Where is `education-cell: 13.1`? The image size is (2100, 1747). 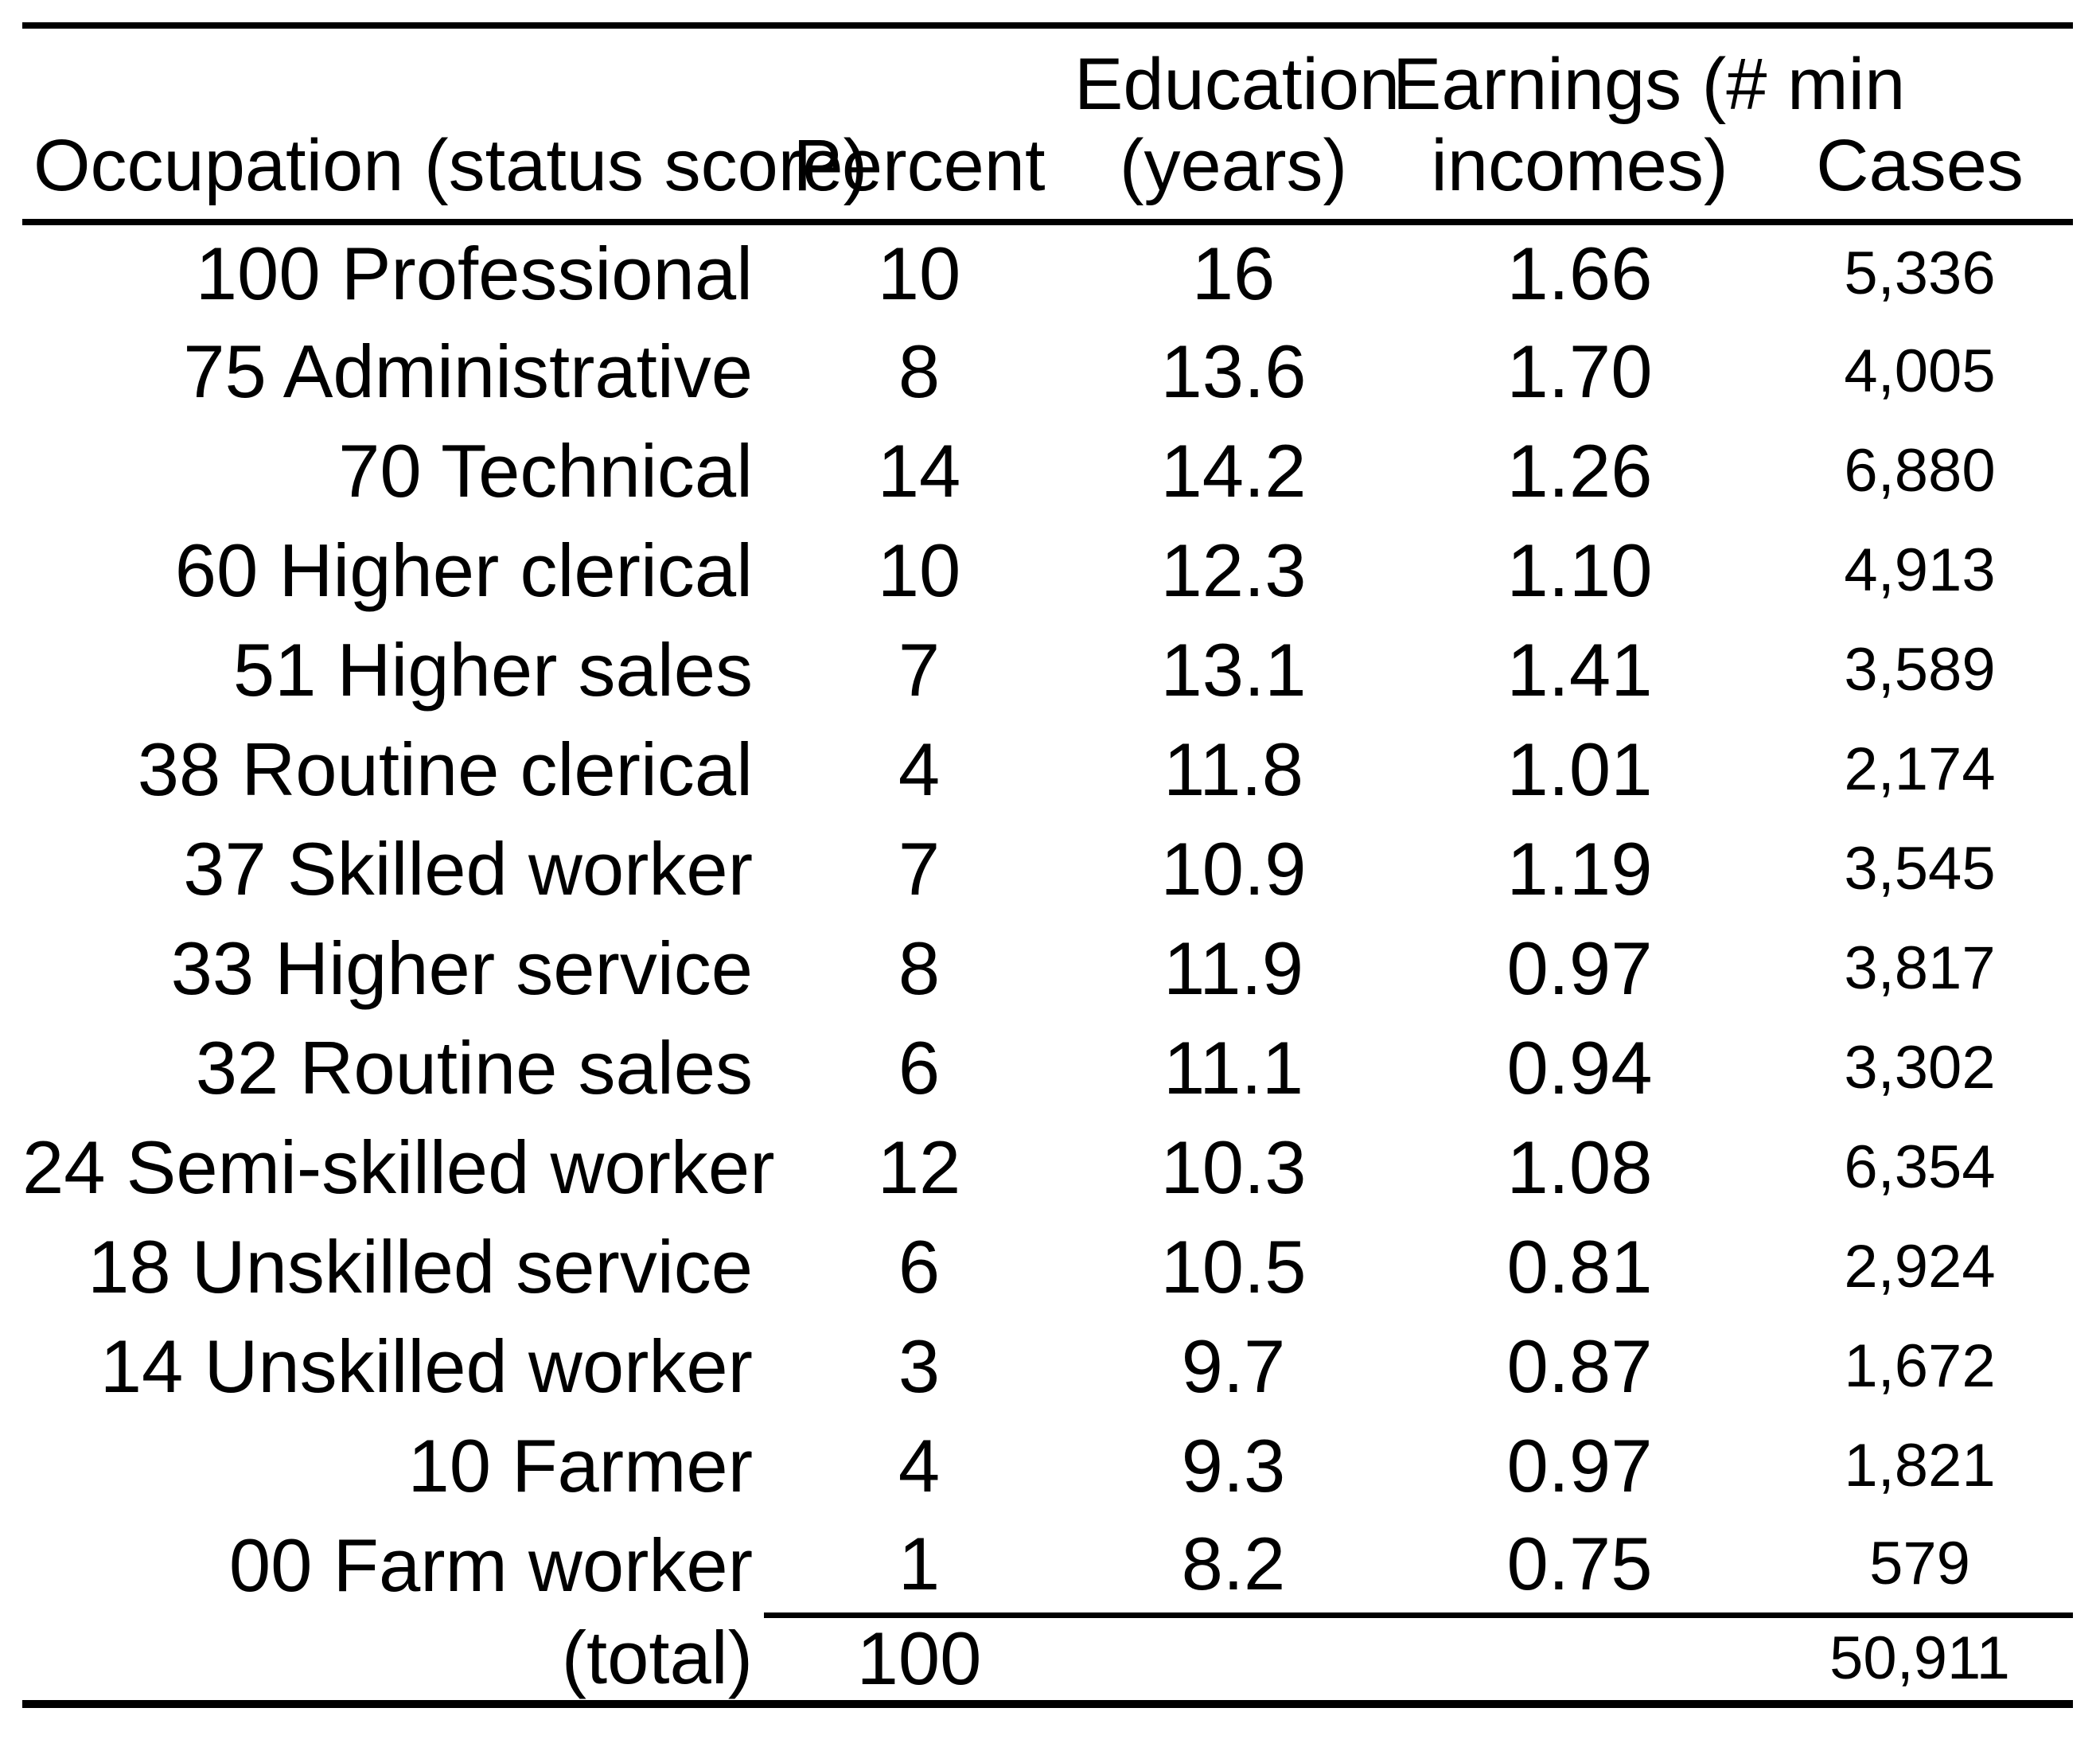 education-cell: 13.1 is located at coordinates (1233, 669).